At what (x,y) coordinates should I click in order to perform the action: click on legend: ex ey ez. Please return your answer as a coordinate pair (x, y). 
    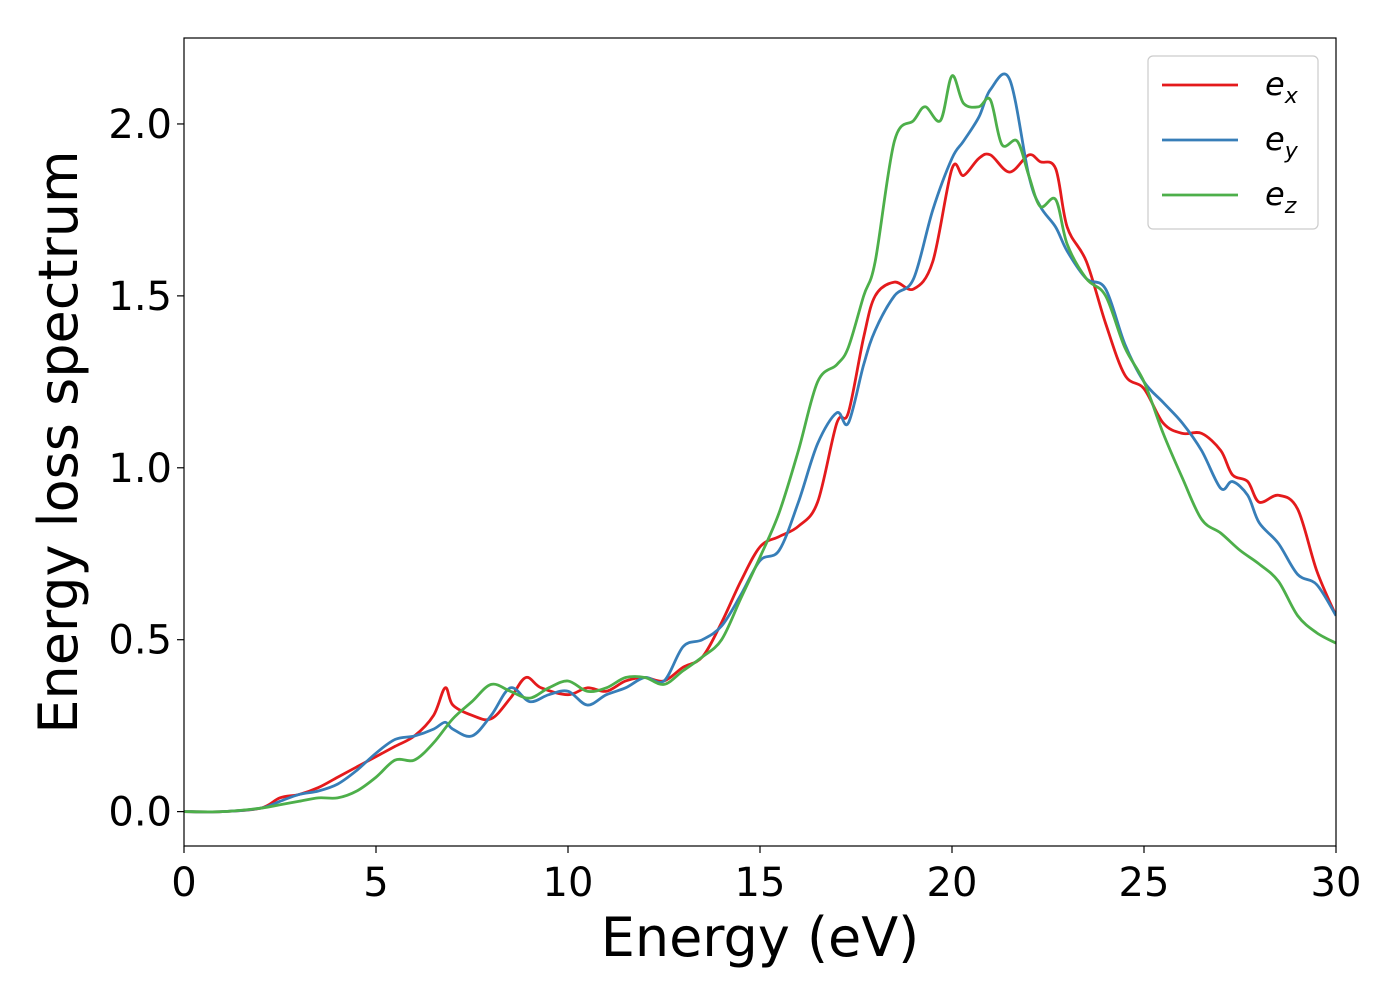
    Looking at the image, I should click on (1233, 142).